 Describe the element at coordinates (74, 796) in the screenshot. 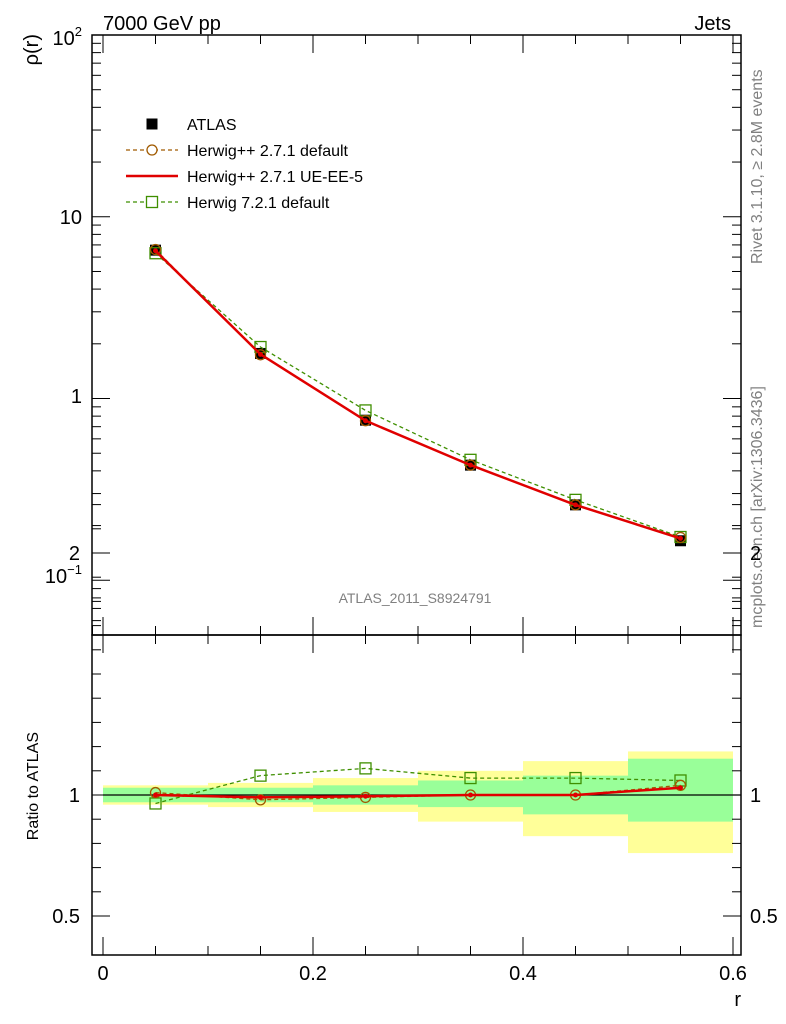

I see `ratio-ytick-label-left: 1` at that location.